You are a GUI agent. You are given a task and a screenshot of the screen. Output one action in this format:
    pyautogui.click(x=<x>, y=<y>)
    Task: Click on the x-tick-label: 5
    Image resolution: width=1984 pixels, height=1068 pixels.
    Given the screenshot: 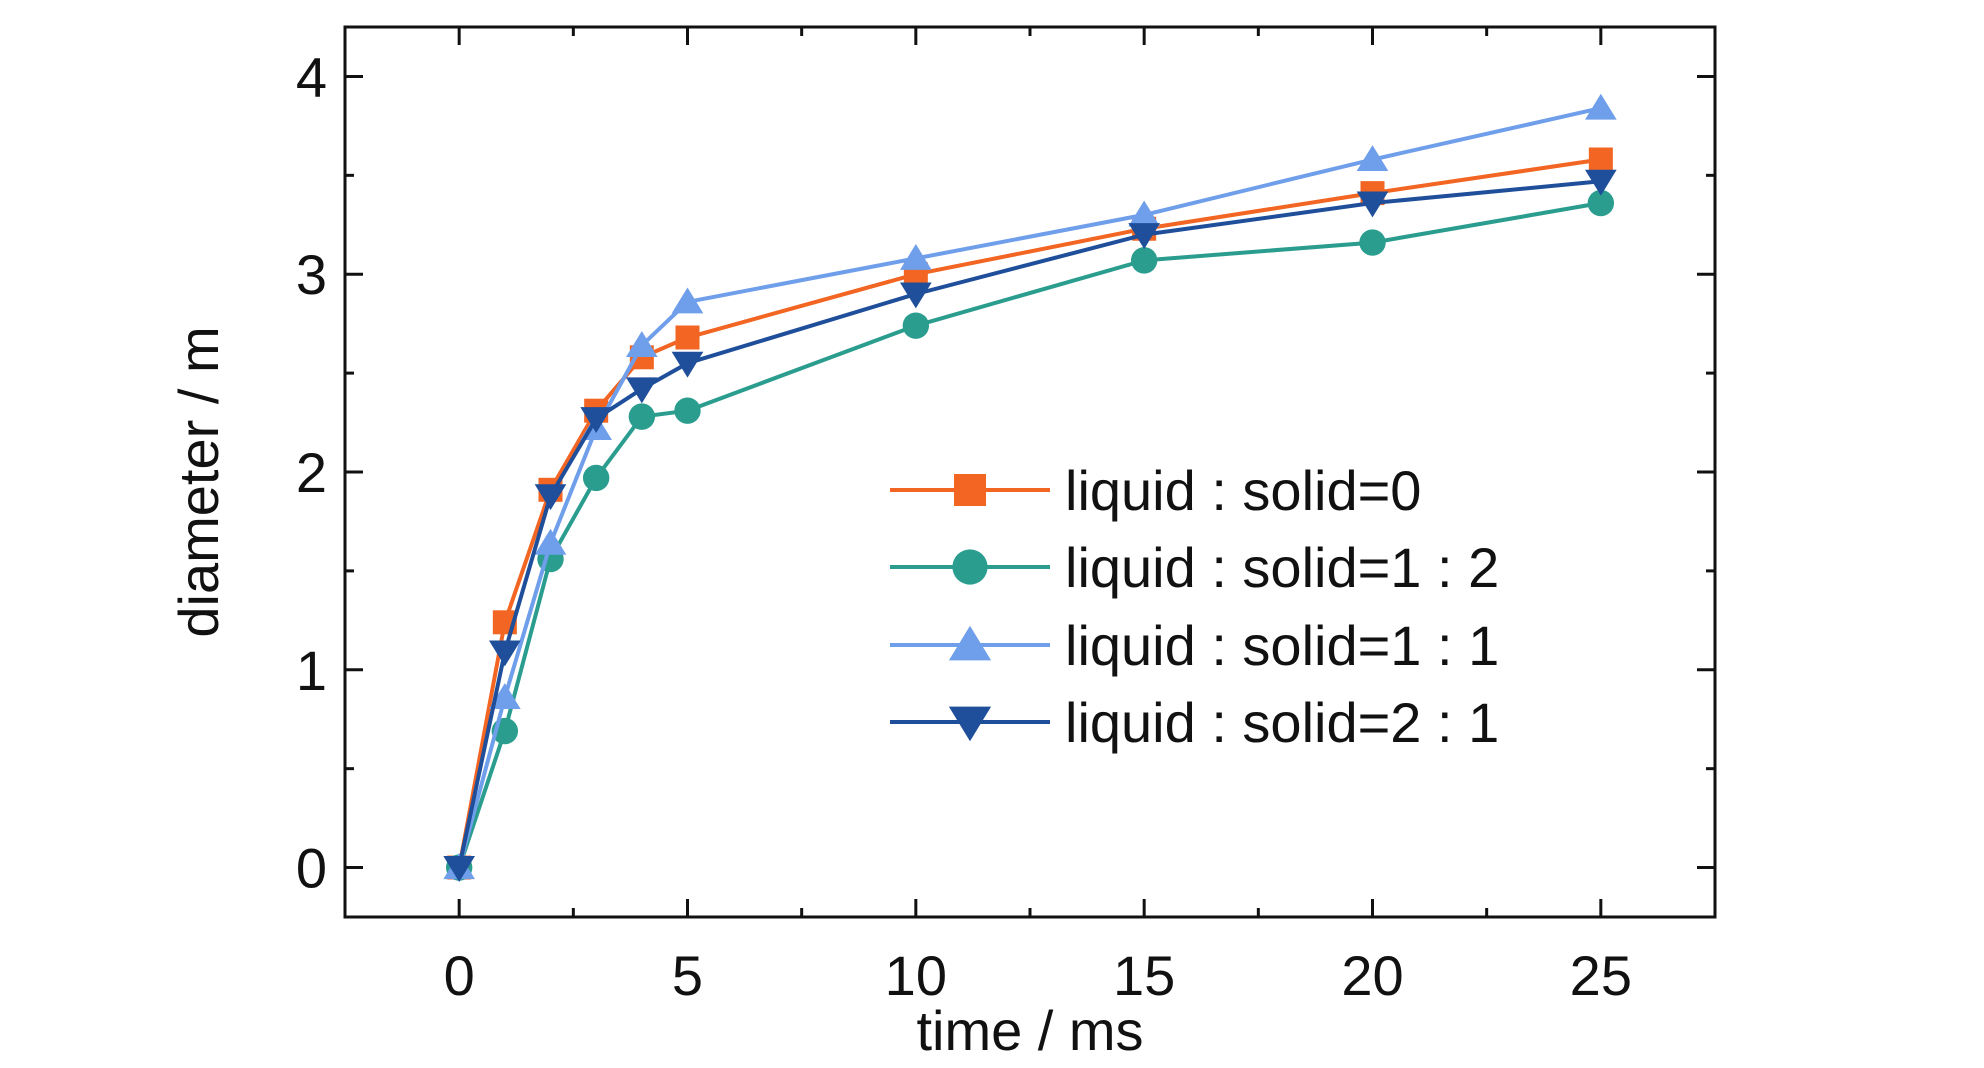 What is the action you would take?
    pyautogui.click(x=687, y=975)
    